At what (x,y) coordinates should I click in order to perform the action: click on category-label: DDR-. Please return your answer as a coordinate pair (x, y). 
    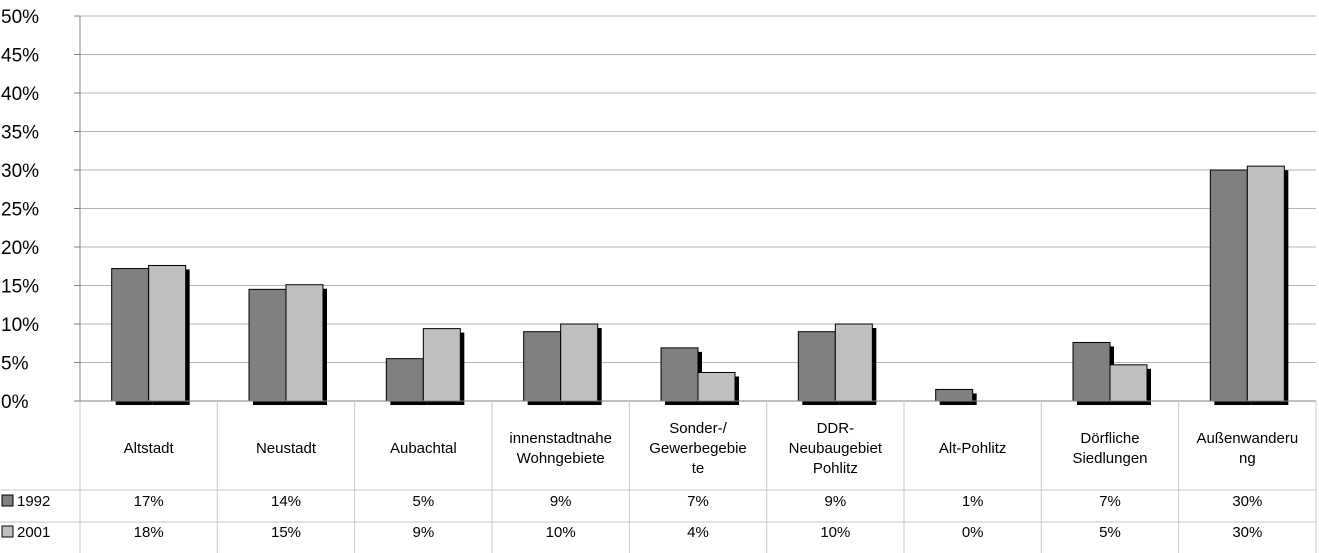
    Looking at the image, I should click on (836, 428).